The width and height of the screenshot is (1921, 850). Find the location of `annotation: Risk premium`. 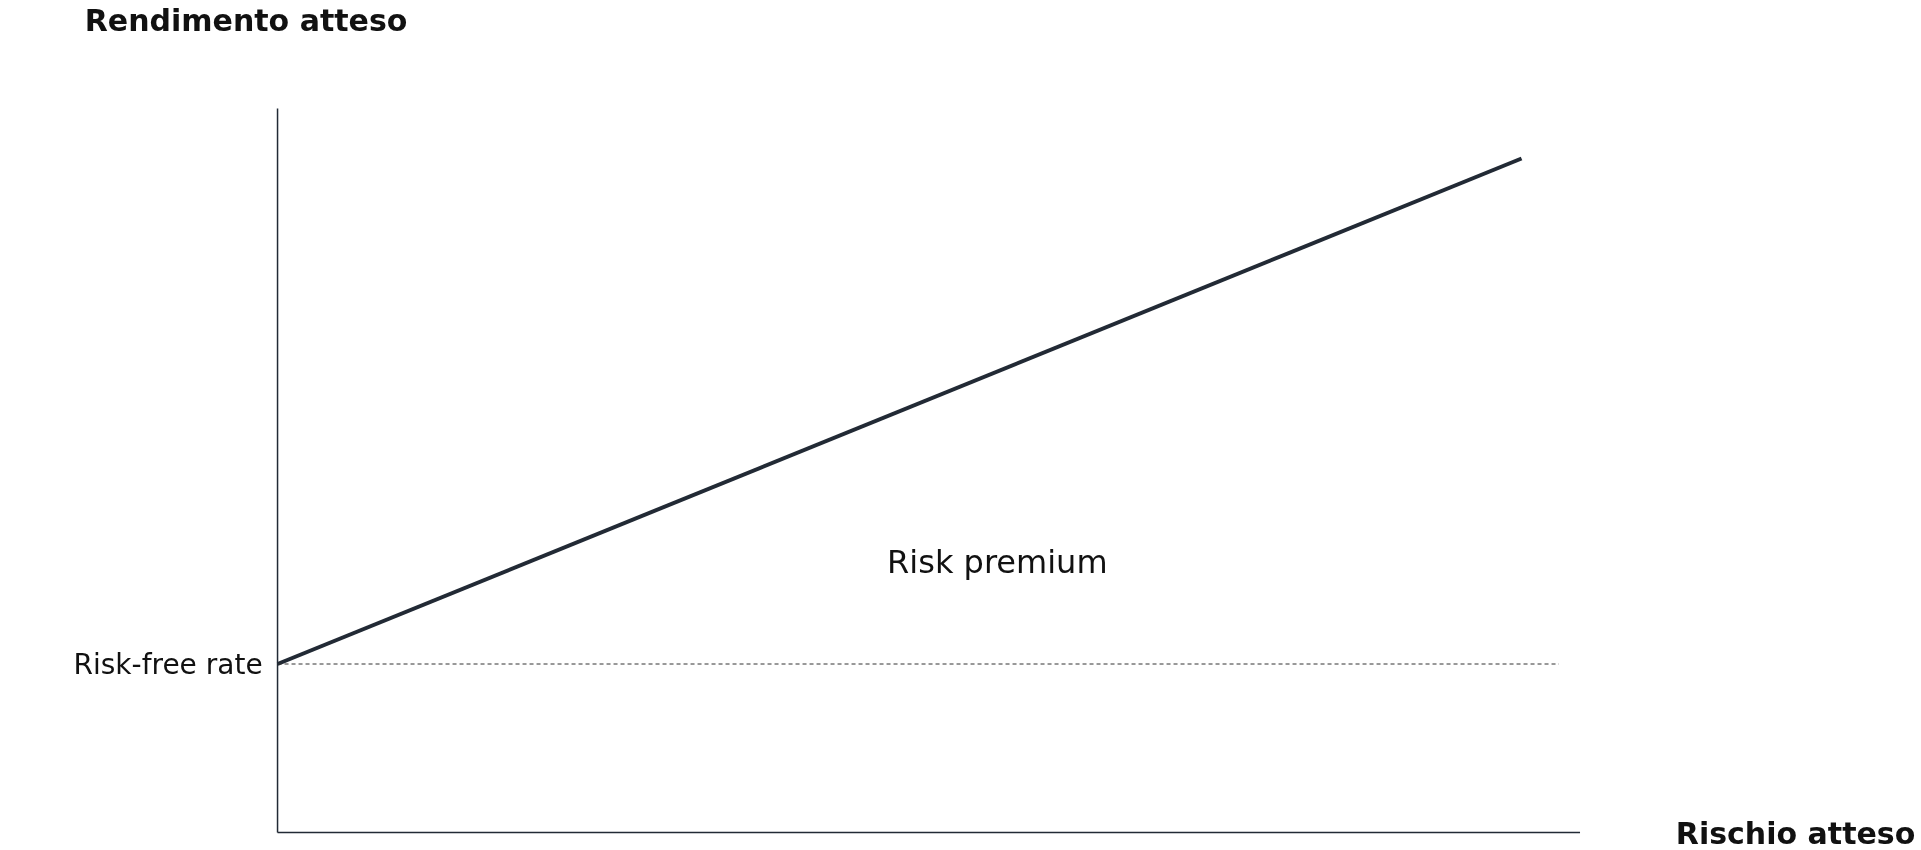

annotation: Risk premium is located at coordinates (997, 562).